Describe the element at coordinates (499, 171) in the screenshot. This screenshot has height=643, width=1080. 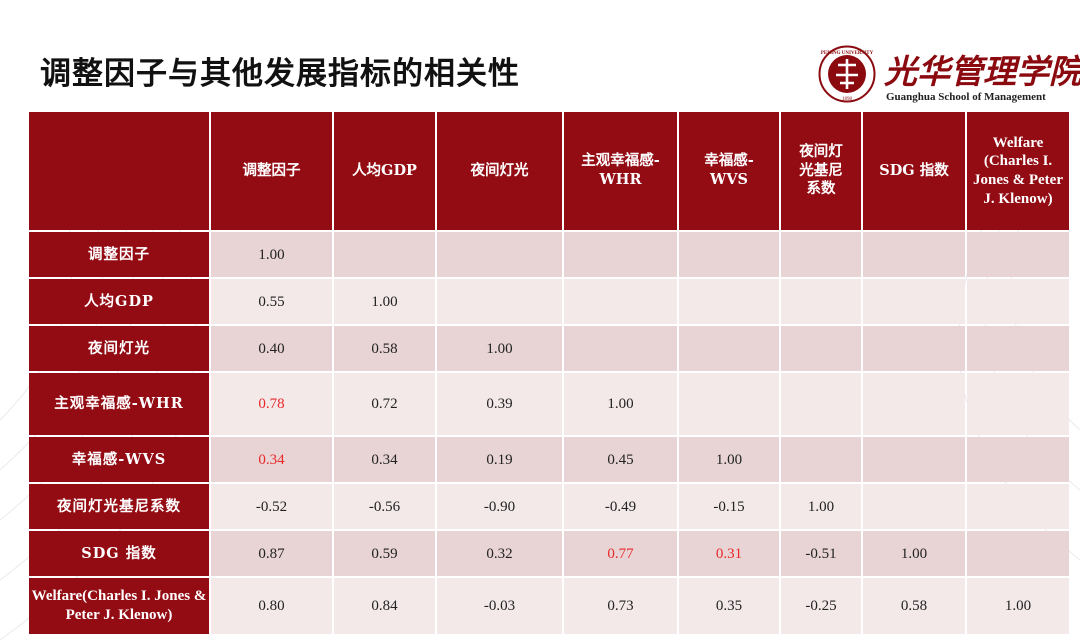
I see `column-header: 夜间灯光` at that location.